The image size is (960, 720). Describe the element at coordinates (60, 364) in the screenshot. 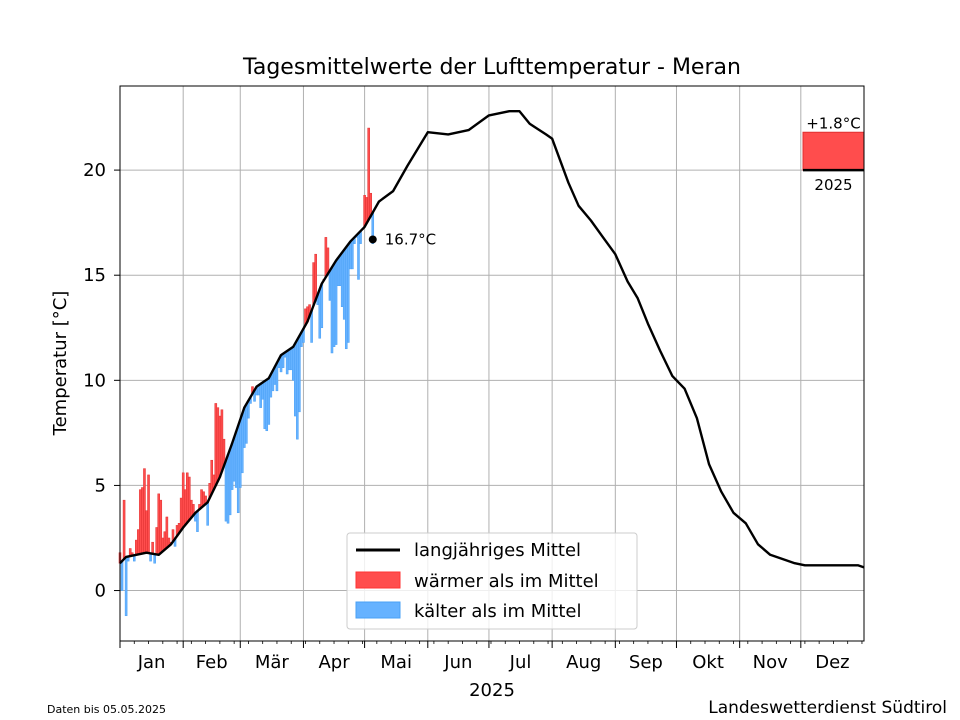

I see `y-axis-label: Temperatur [°C]` at that location.